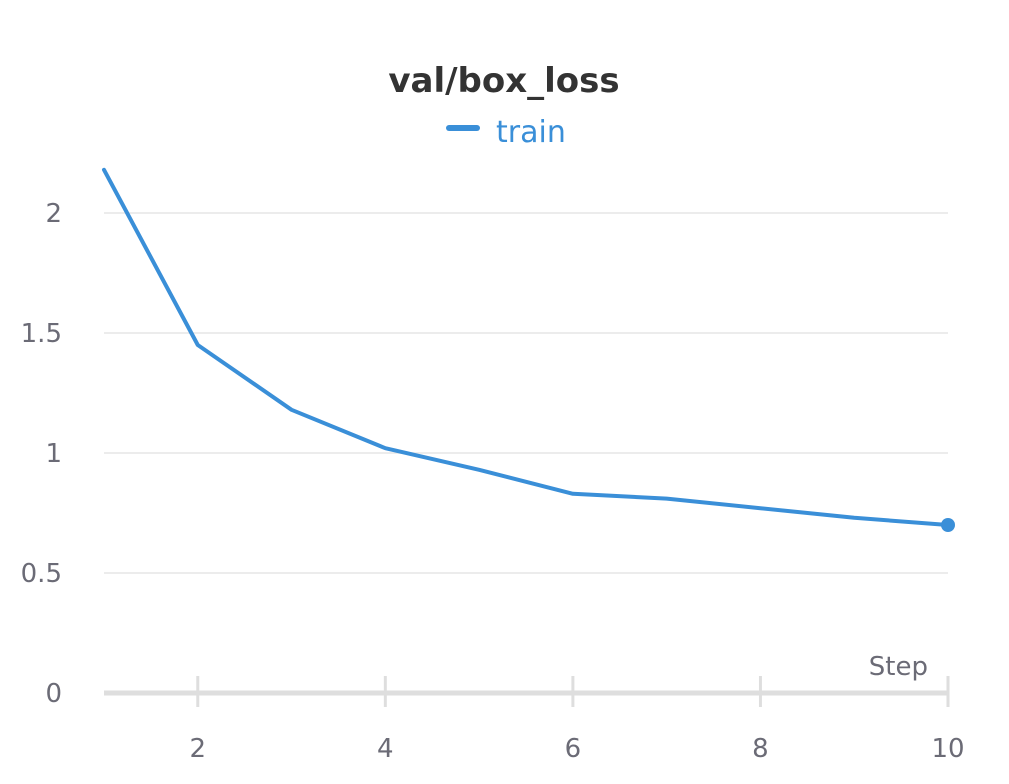 This screenshot has height=784, width=1009. What do you see at coordinates (41, 454) in the screenshot?
I see `y-axis-tick-labels: 0 0.5 1 1.5 2` at bounding box center [41, 454].